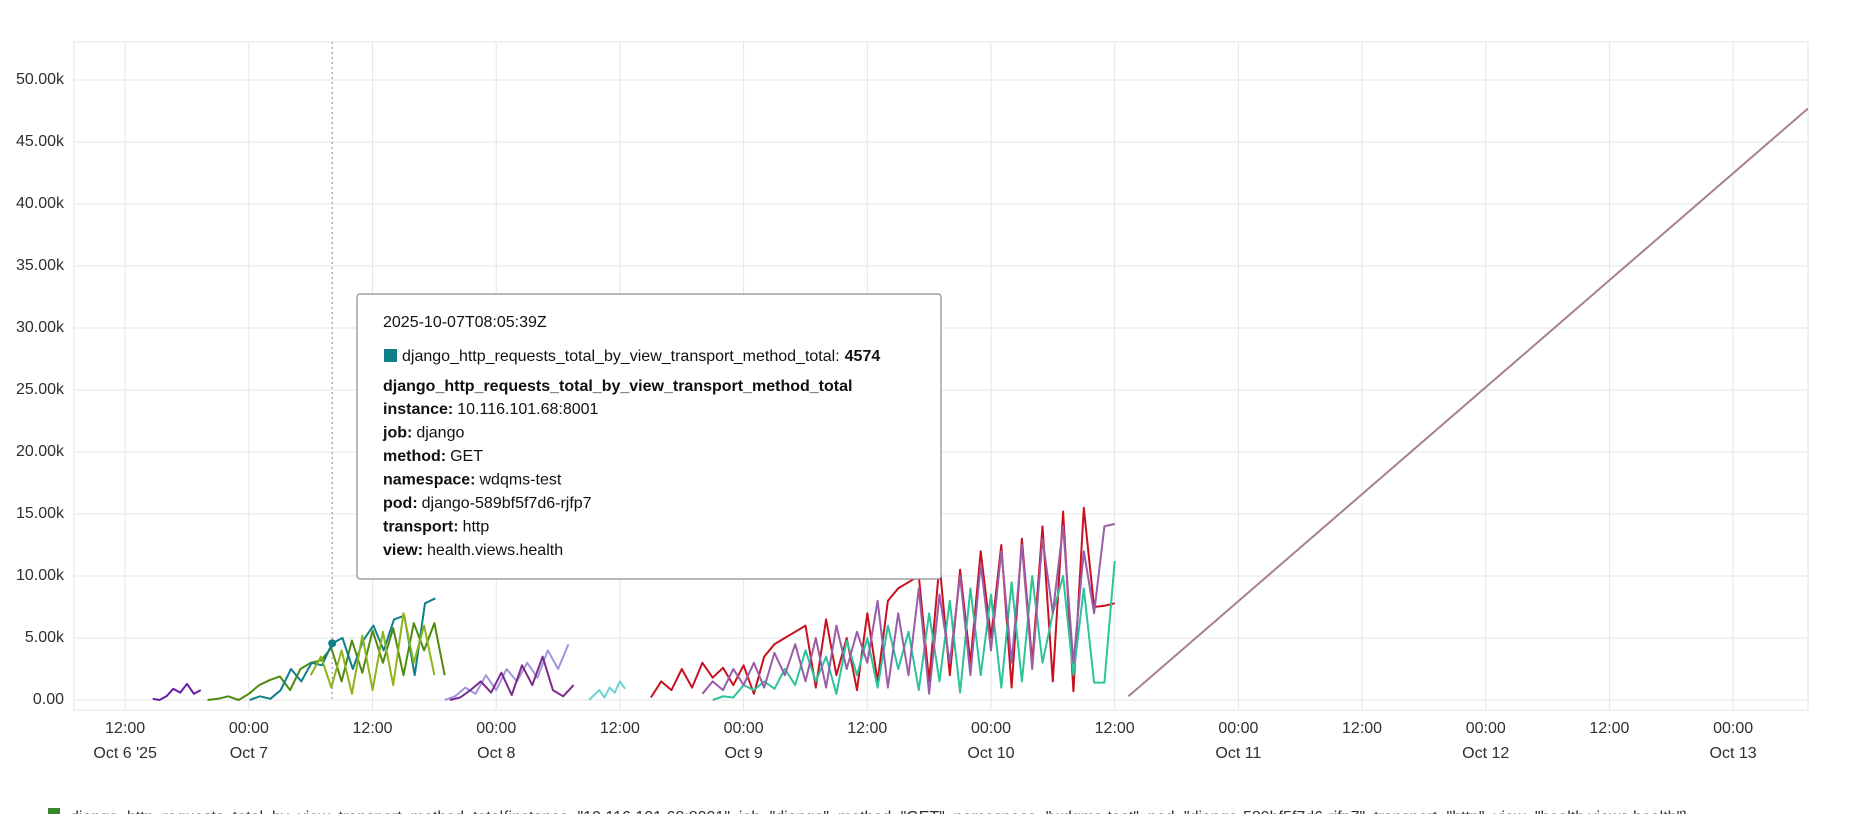 The width and height of the screenshot is (1864, 814). What do you see at coordinates (332, 643) in the screenshot?
I see `hover-point` at bounding box center [332, 643].